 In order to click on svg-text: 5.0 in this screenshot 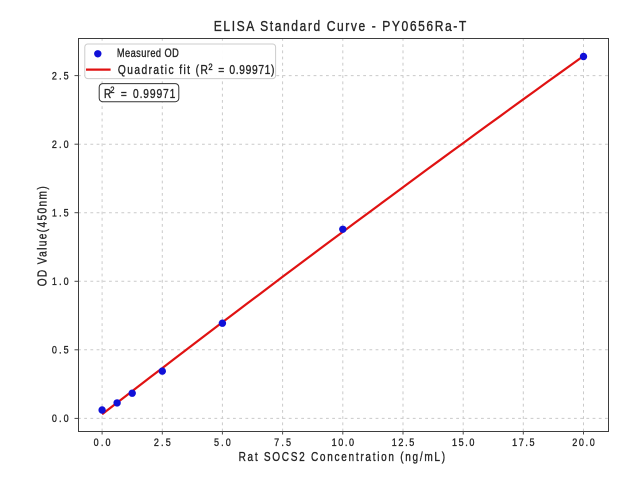, I will do `click(222, 443)`.